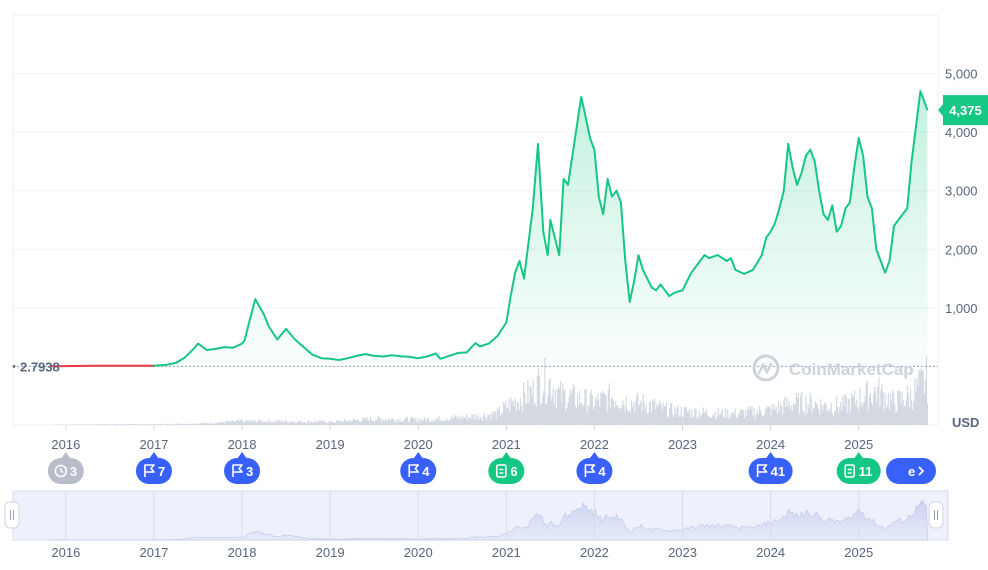 The width and height of the screenshot is (988, 570). What do you see at coordinates (961, 308) in the screenshot?
I see `y-tick-label: 1,000` at bounding box center [961, 308].